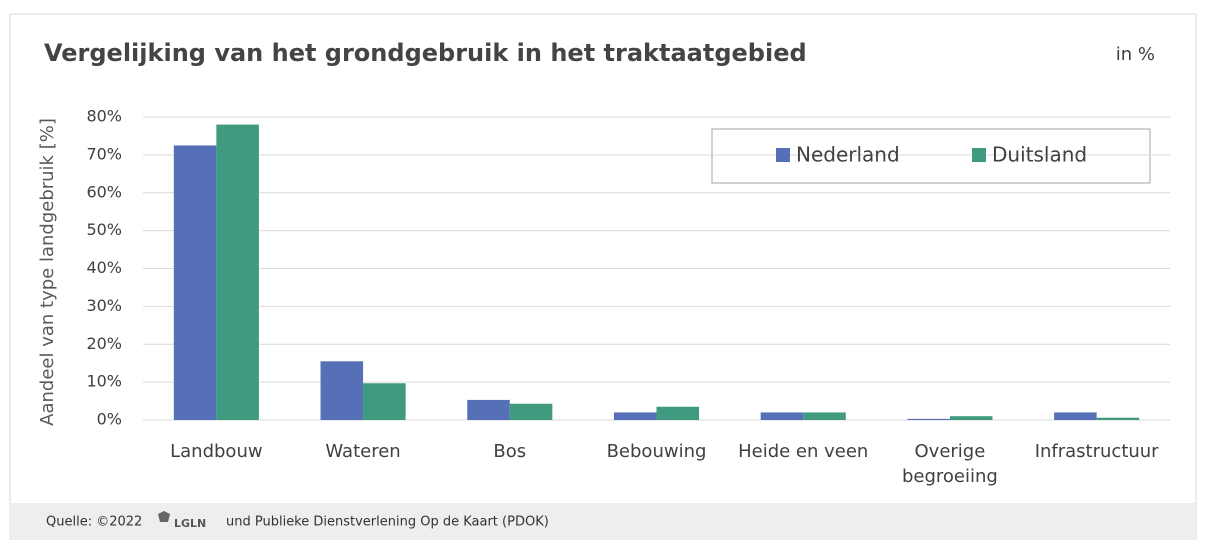  What do you see at coordinates (164, 516) in the screenshot?
I see `logo-icon` at bounding box center [164, 516].